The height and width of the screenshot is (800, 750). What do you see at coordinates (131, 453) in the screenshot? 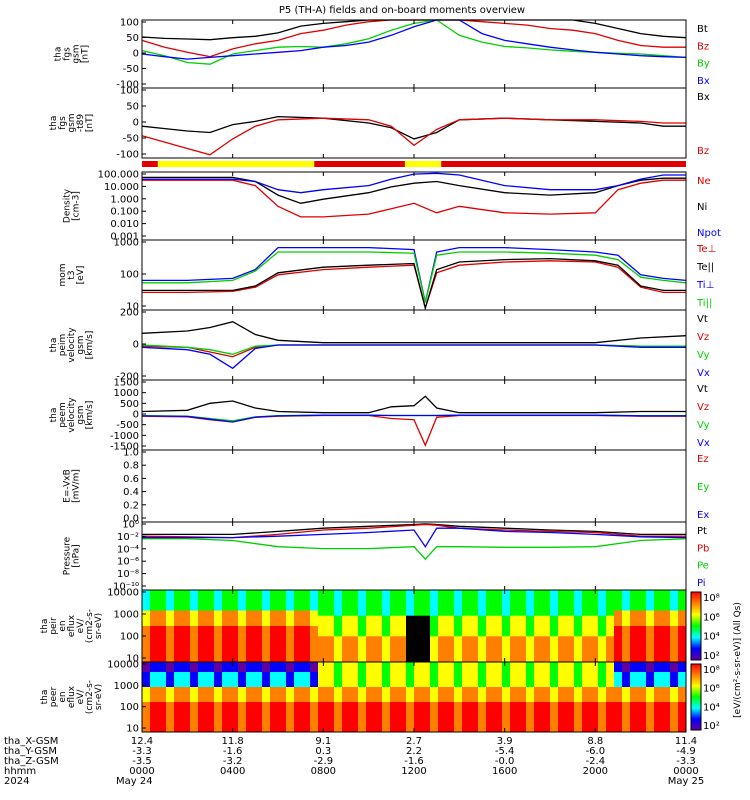
I see `y-tick-label: 1.0` at bounding box center [131, 453].